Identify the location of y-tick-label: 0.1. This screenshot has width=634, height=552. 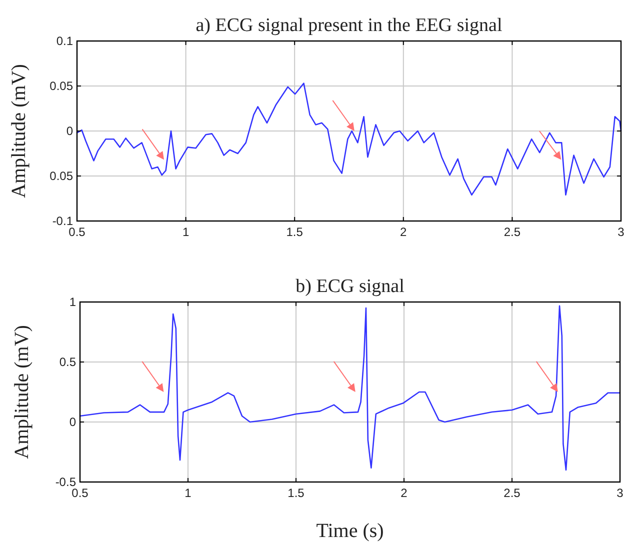
(65, 41).